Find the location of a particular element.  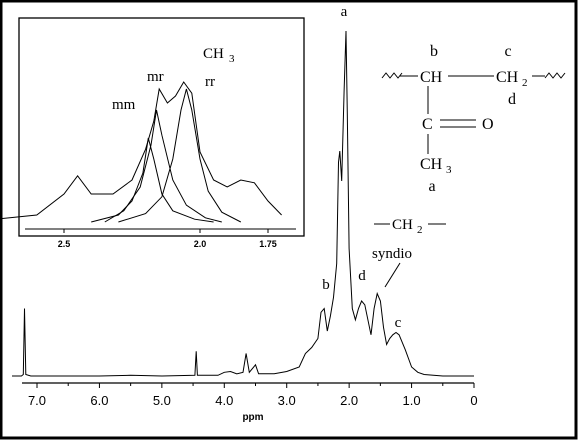

inset-label-rr: rr is located at coordinates (210, 82).